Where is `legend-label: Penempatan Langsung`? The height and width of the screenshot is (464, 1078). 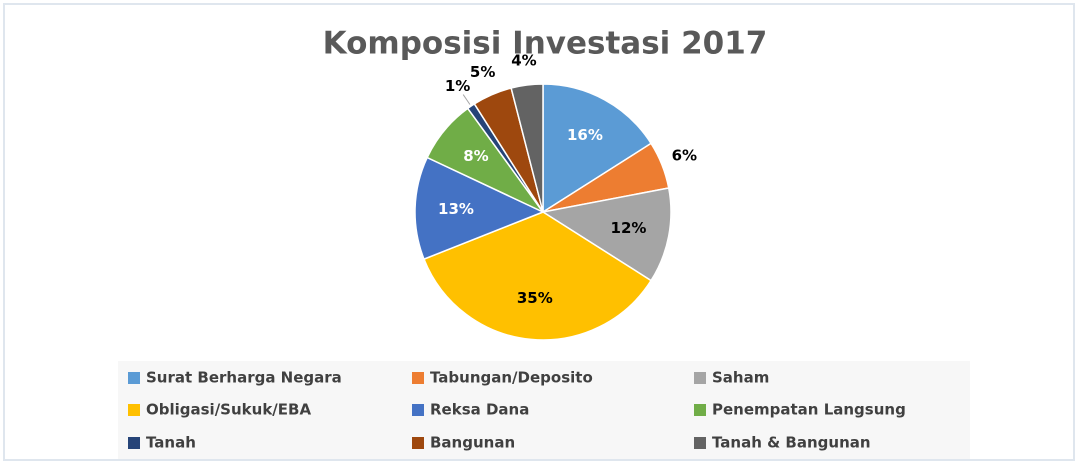 legend-label: Penempatan Langsung is located at coordinates (809, 410).